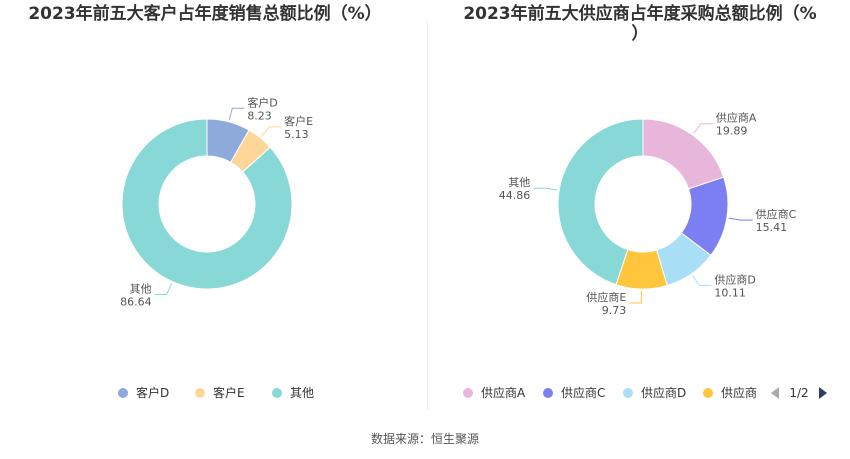  I want to click on legend-label: 供应商C, so click(583, 392).